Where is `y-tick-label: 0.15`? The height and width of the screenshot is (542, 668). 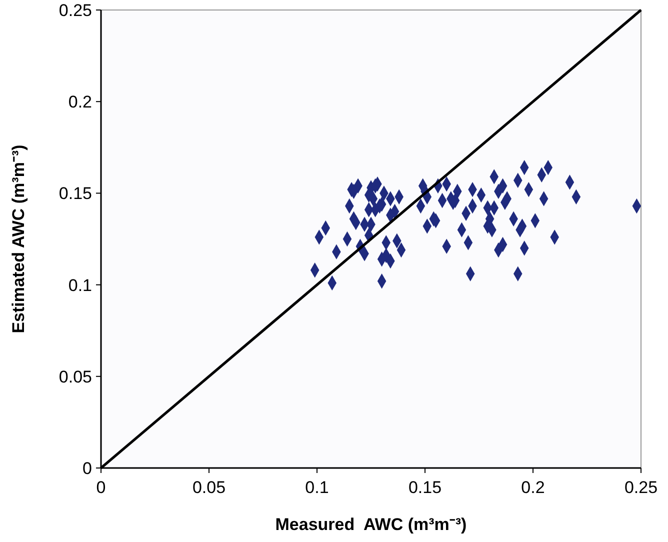 y-tick-label: 0.15 is located at coordinates (75, 194).